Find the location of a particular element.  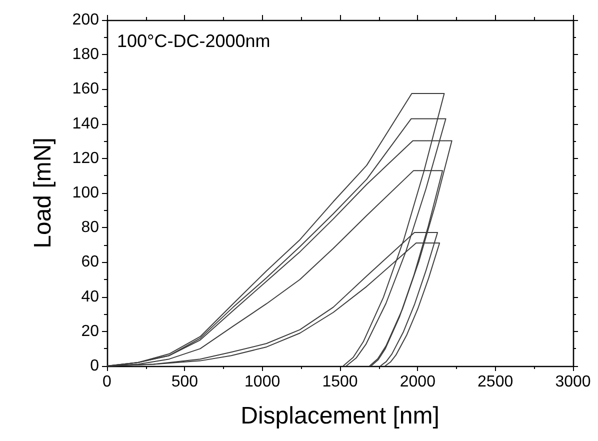

y-tick-label: 40 is located at coordinates (90, 297).